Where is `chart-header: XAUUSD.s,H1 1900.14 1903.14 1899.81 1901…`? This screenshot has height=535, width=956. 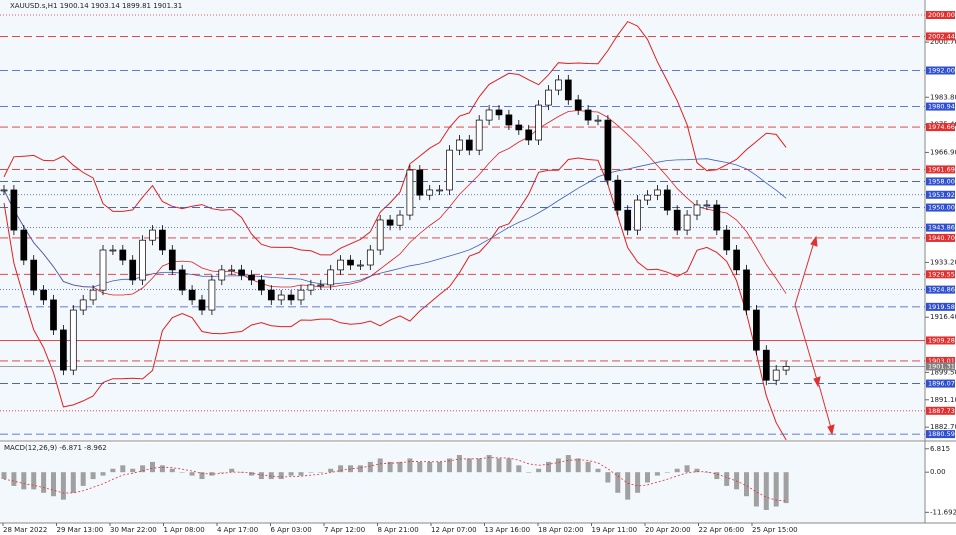
chart-header: XAUUSD.s,H1 1900.14 1903.14 1899.81 1901… is located at coordinates (96, 6).